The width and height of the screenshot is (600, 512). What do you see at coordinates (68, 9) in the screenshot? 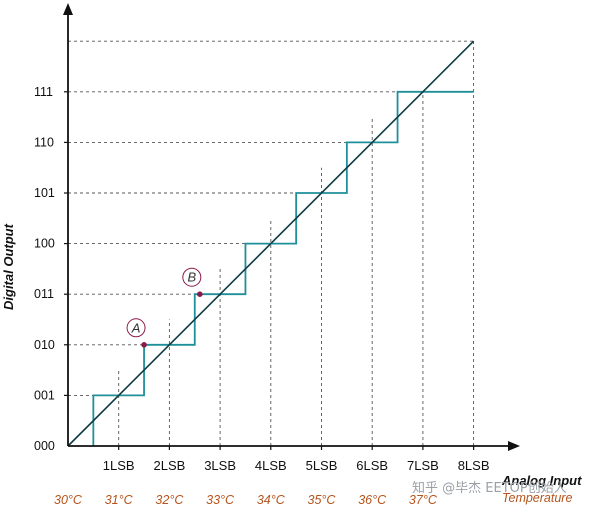
I see `y-axis-arrow` at bounding box center [68, 9].